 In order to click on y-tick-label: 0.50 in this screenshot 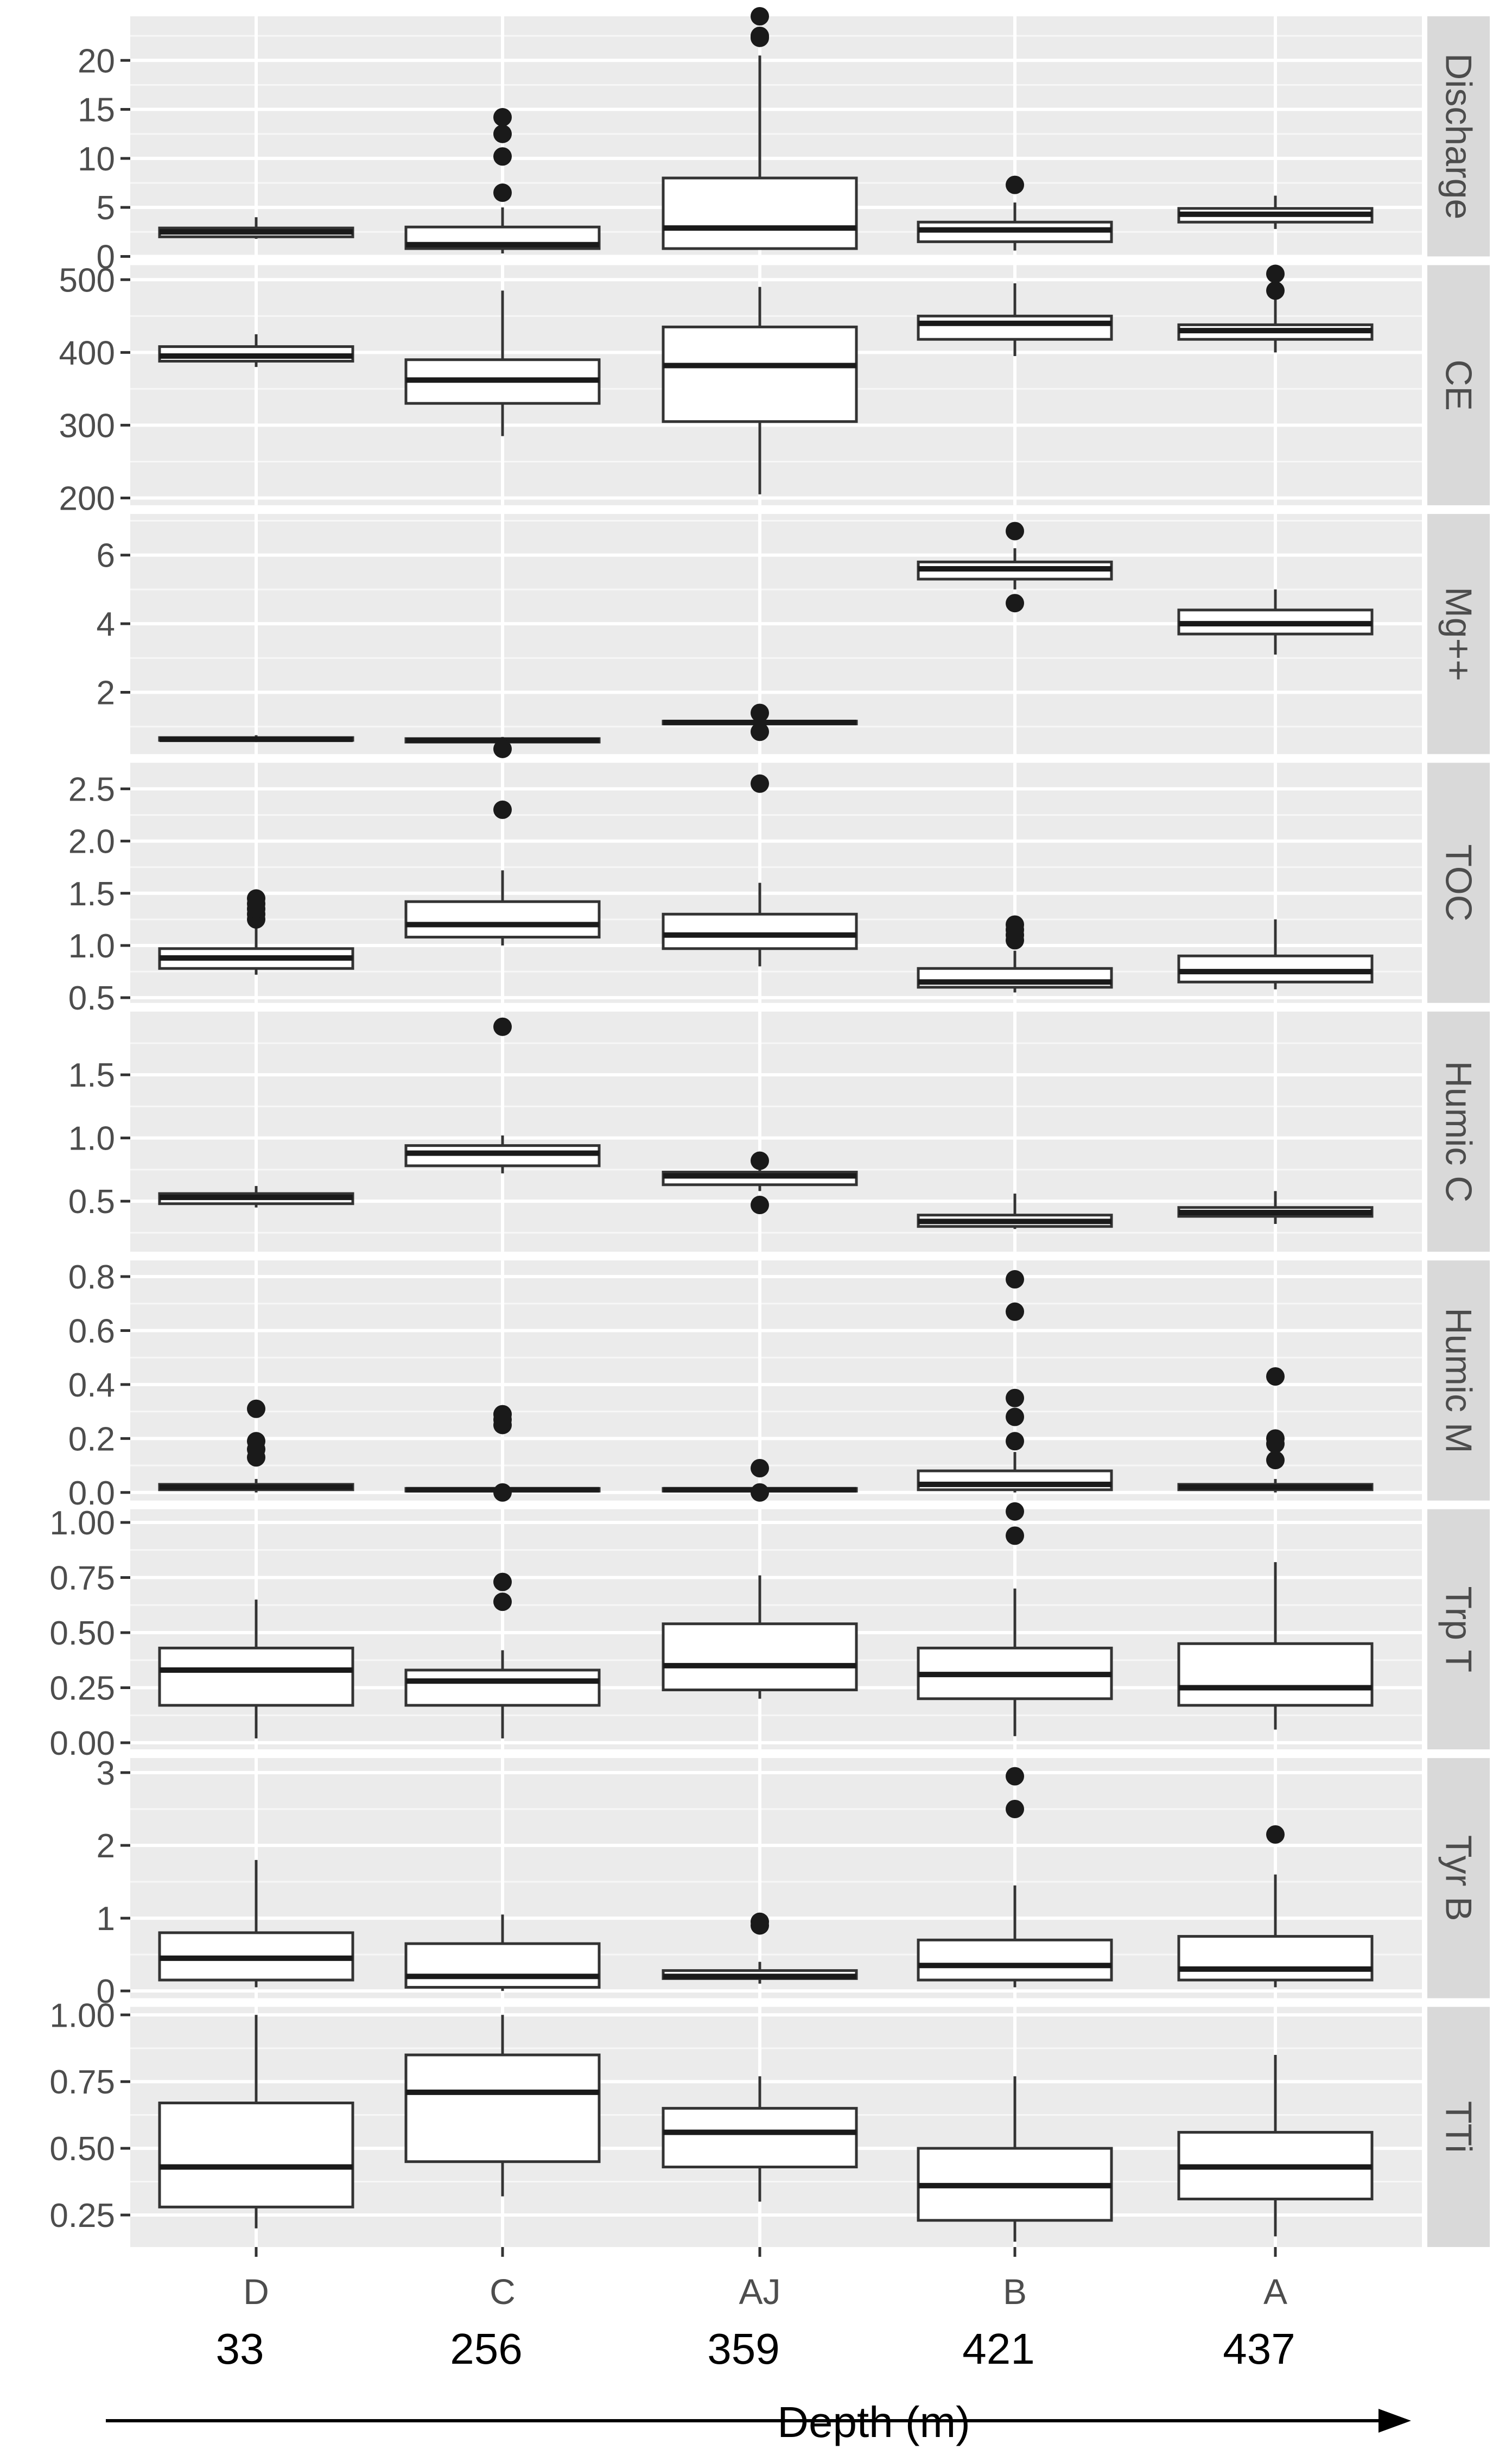, I will do `click(82, 2149)`.